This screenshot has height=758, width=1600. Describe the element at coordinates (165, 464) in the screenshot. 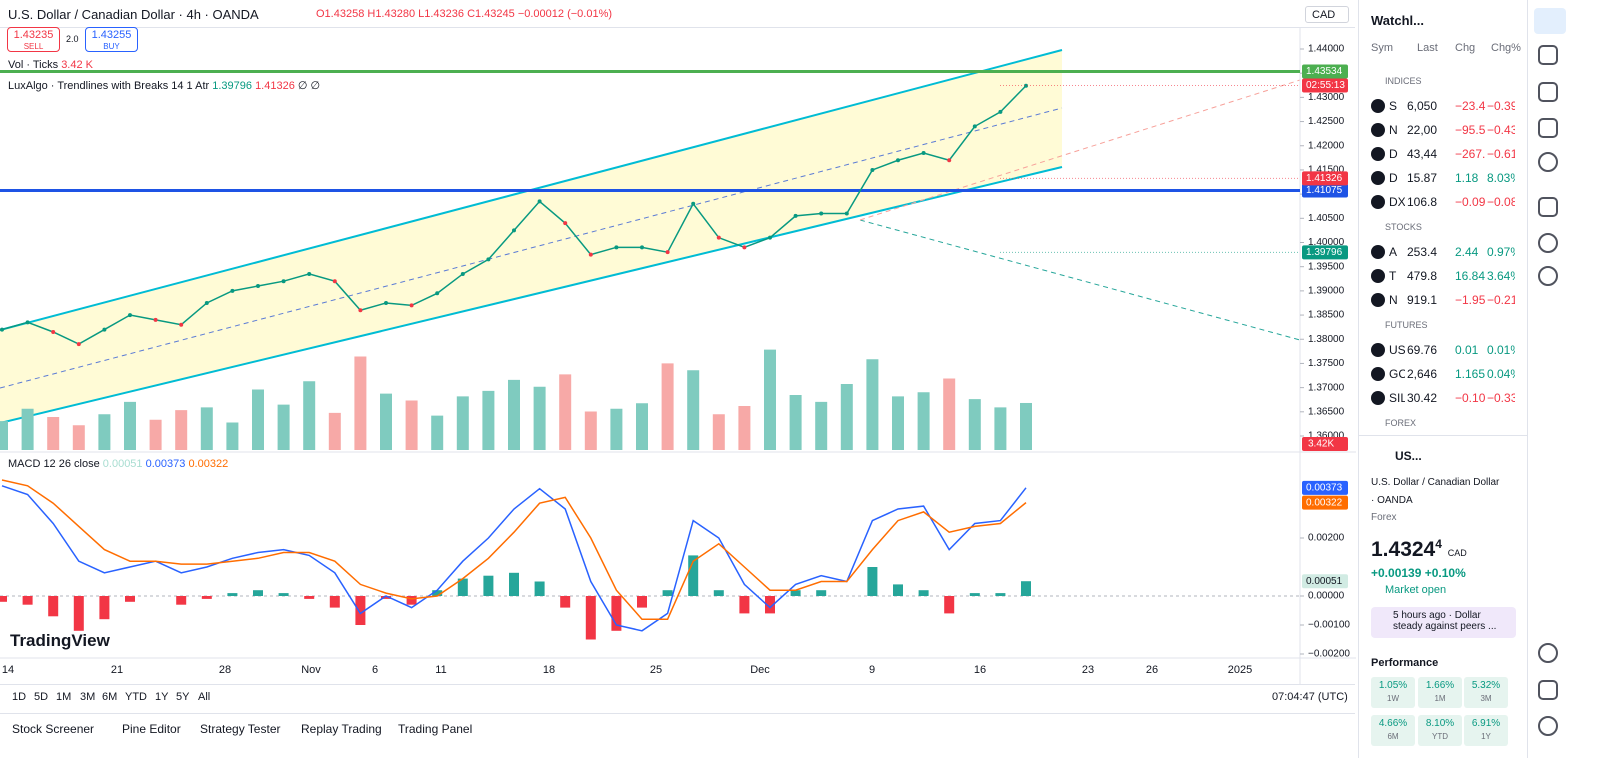

I see `macd-value: 0.00373` at that location.